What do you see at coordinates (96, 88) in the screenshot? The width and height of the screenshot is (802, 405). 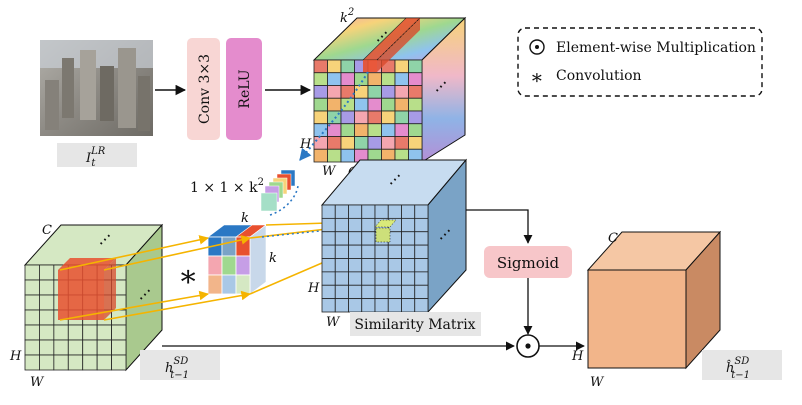 I see `input-image` at bounding box center [96, 88].